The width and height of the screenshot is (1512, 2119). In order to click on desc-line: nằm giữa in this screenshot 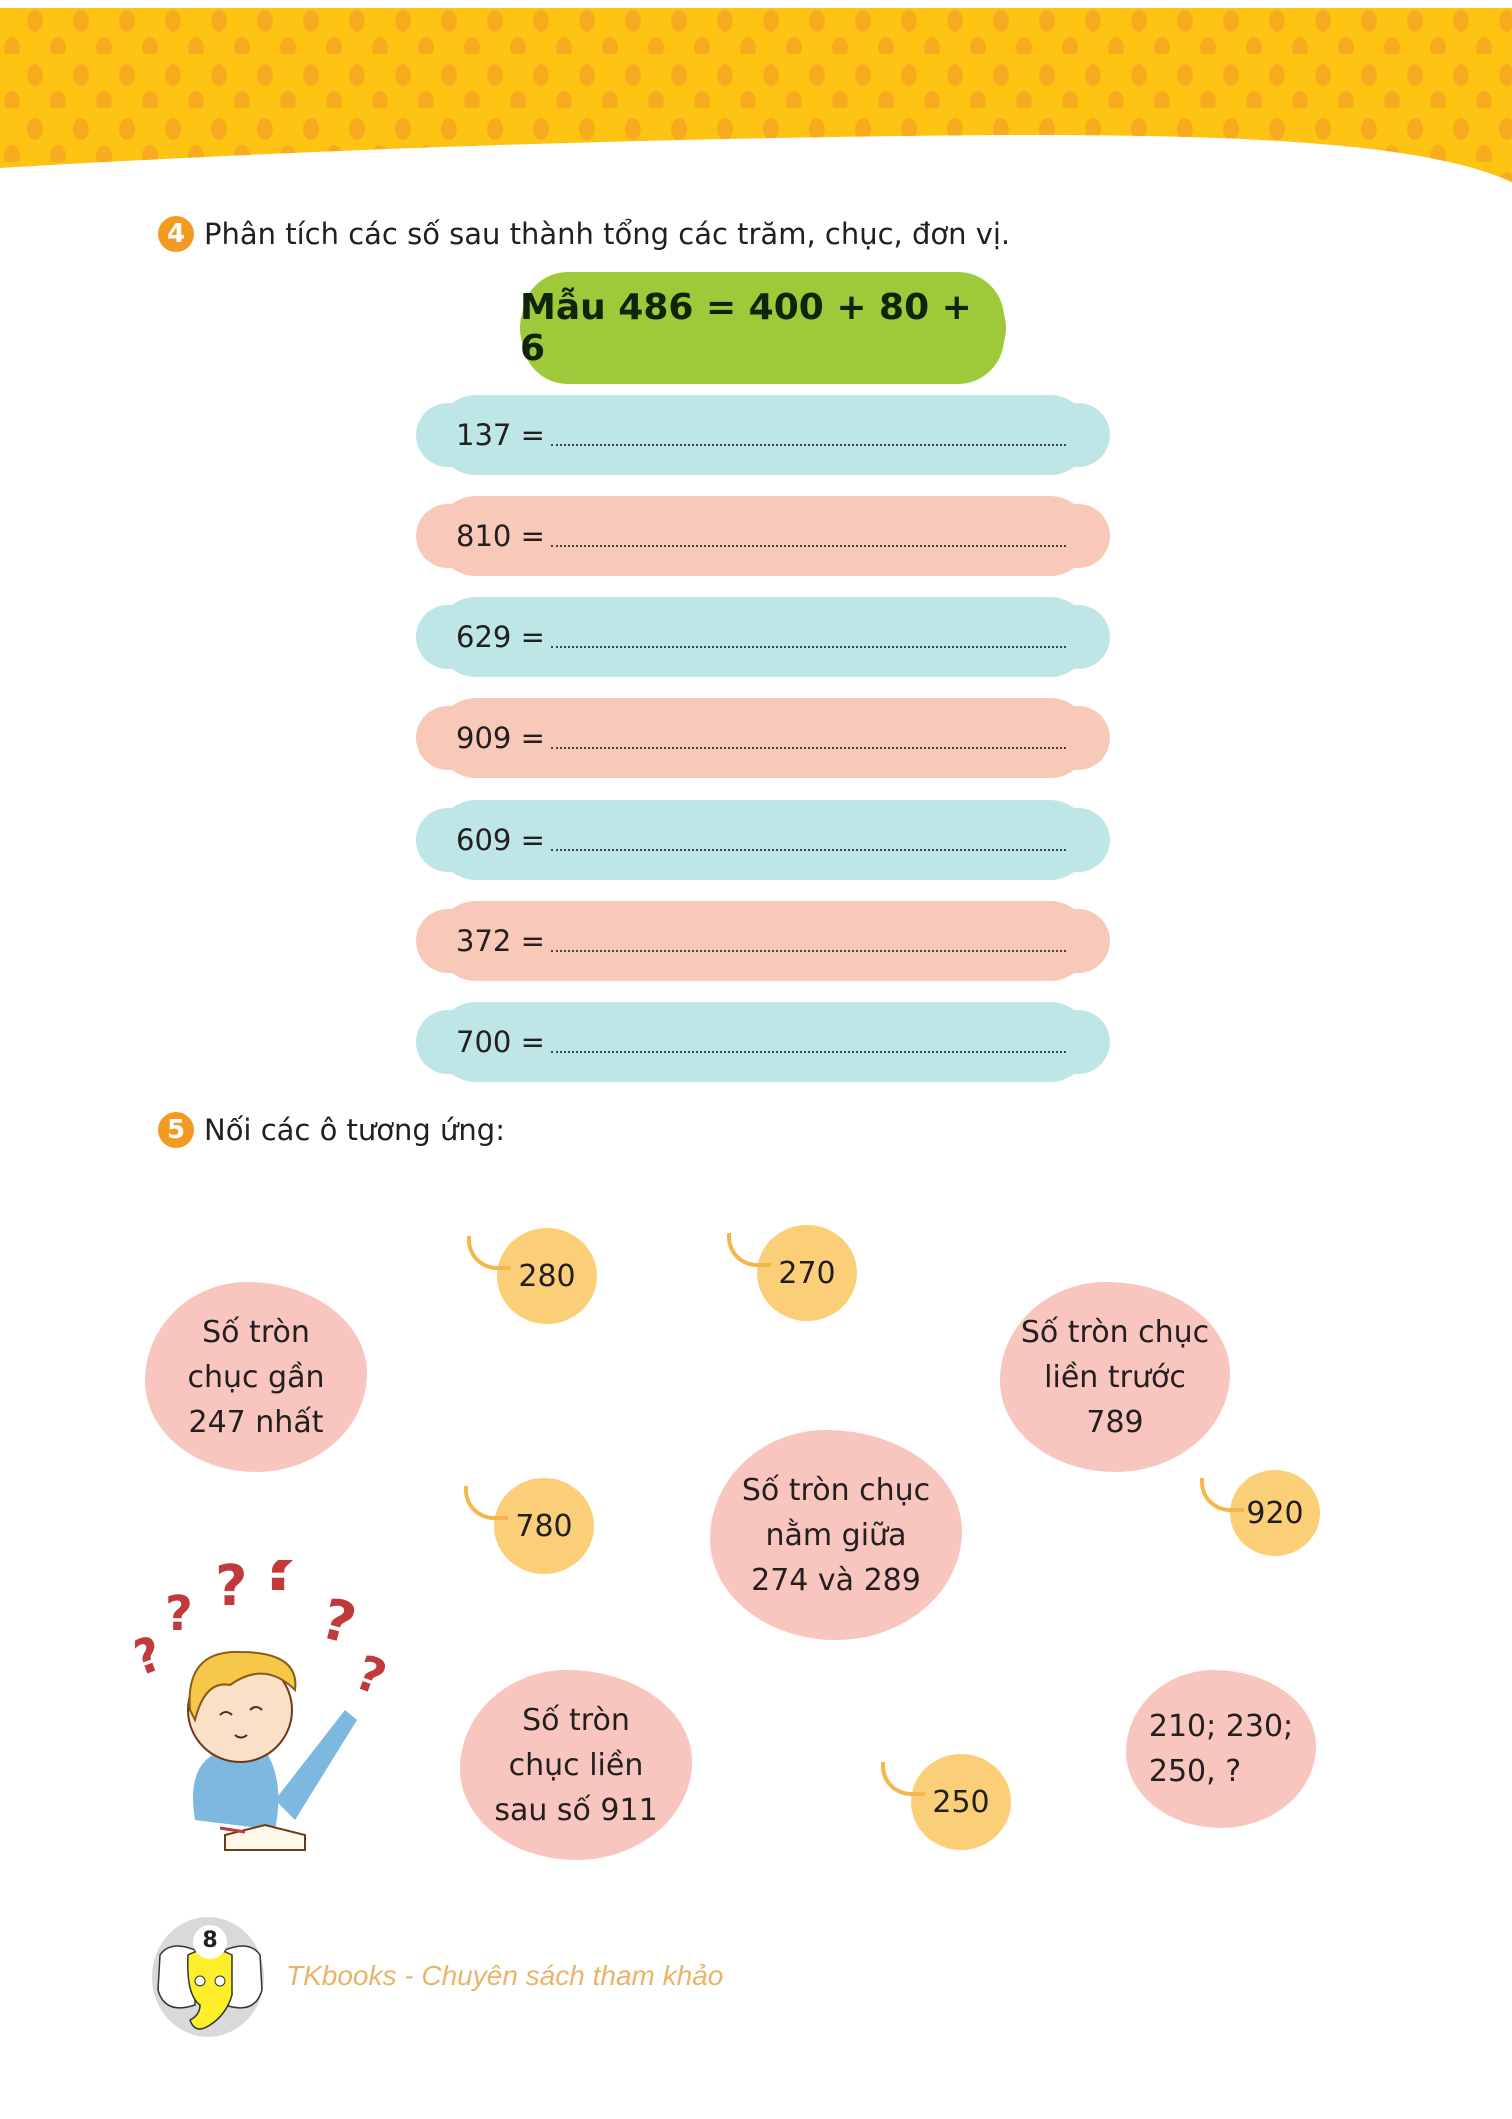, I will do `click(836, 1535)`.